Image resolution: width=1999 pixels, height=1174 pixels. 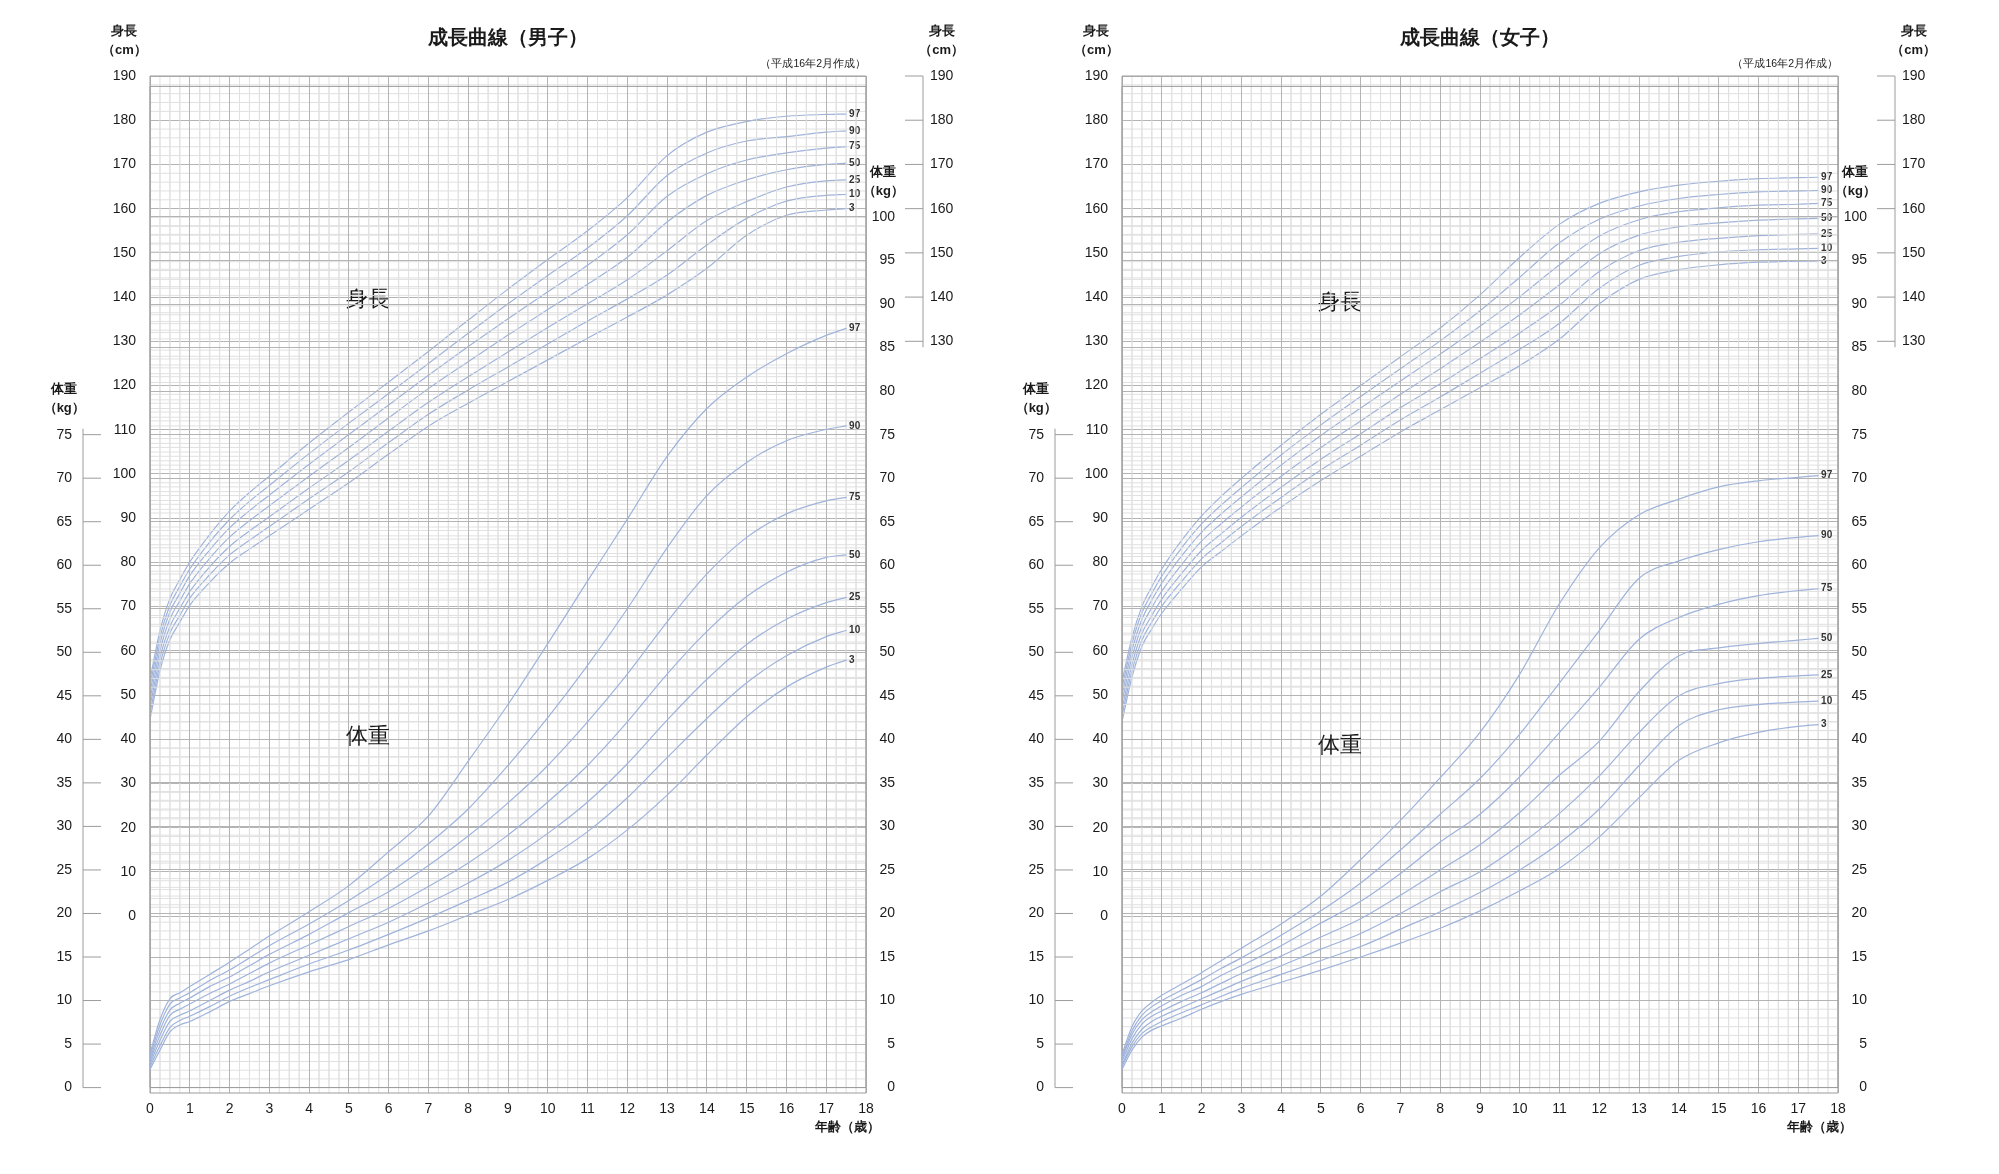 What do you see at coordinates (64, 651) in the screenshot?
I see `y2-tick-label: 50` at bounding box center [64, 651].